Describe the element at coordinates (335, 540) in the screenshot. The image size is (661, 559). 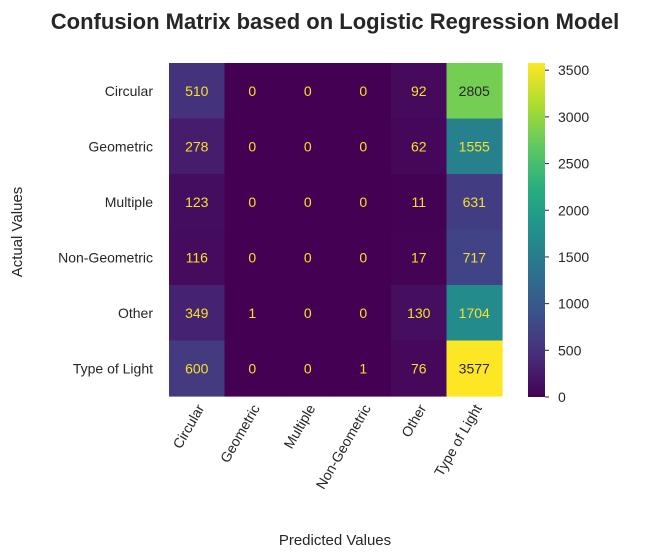
I see `x-axis-label: Predicted Values` at that location.